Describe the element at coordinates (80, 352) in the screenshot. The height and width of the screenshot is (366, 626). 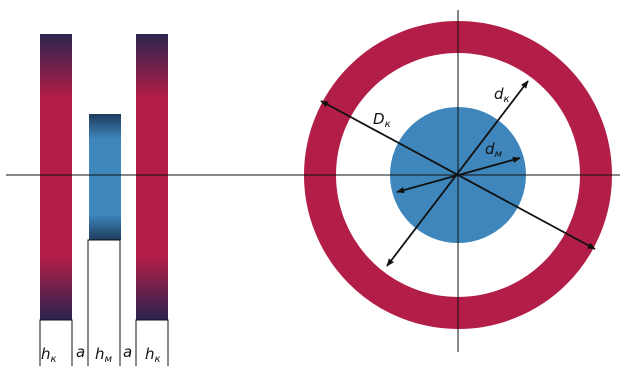
I see `label-gap-left: a` at that location.